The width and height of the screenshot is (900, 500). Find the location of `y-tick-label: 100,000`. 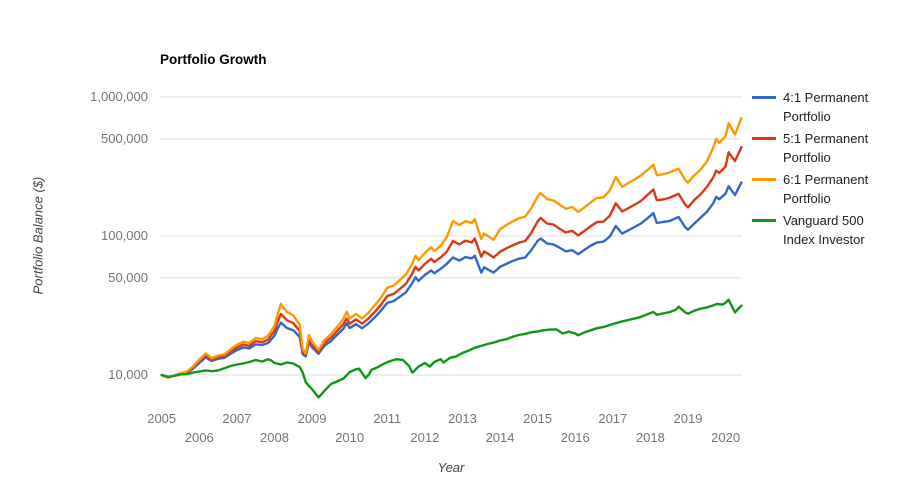

y-tick-label: 100,000 is located at coordinates (124, 235).